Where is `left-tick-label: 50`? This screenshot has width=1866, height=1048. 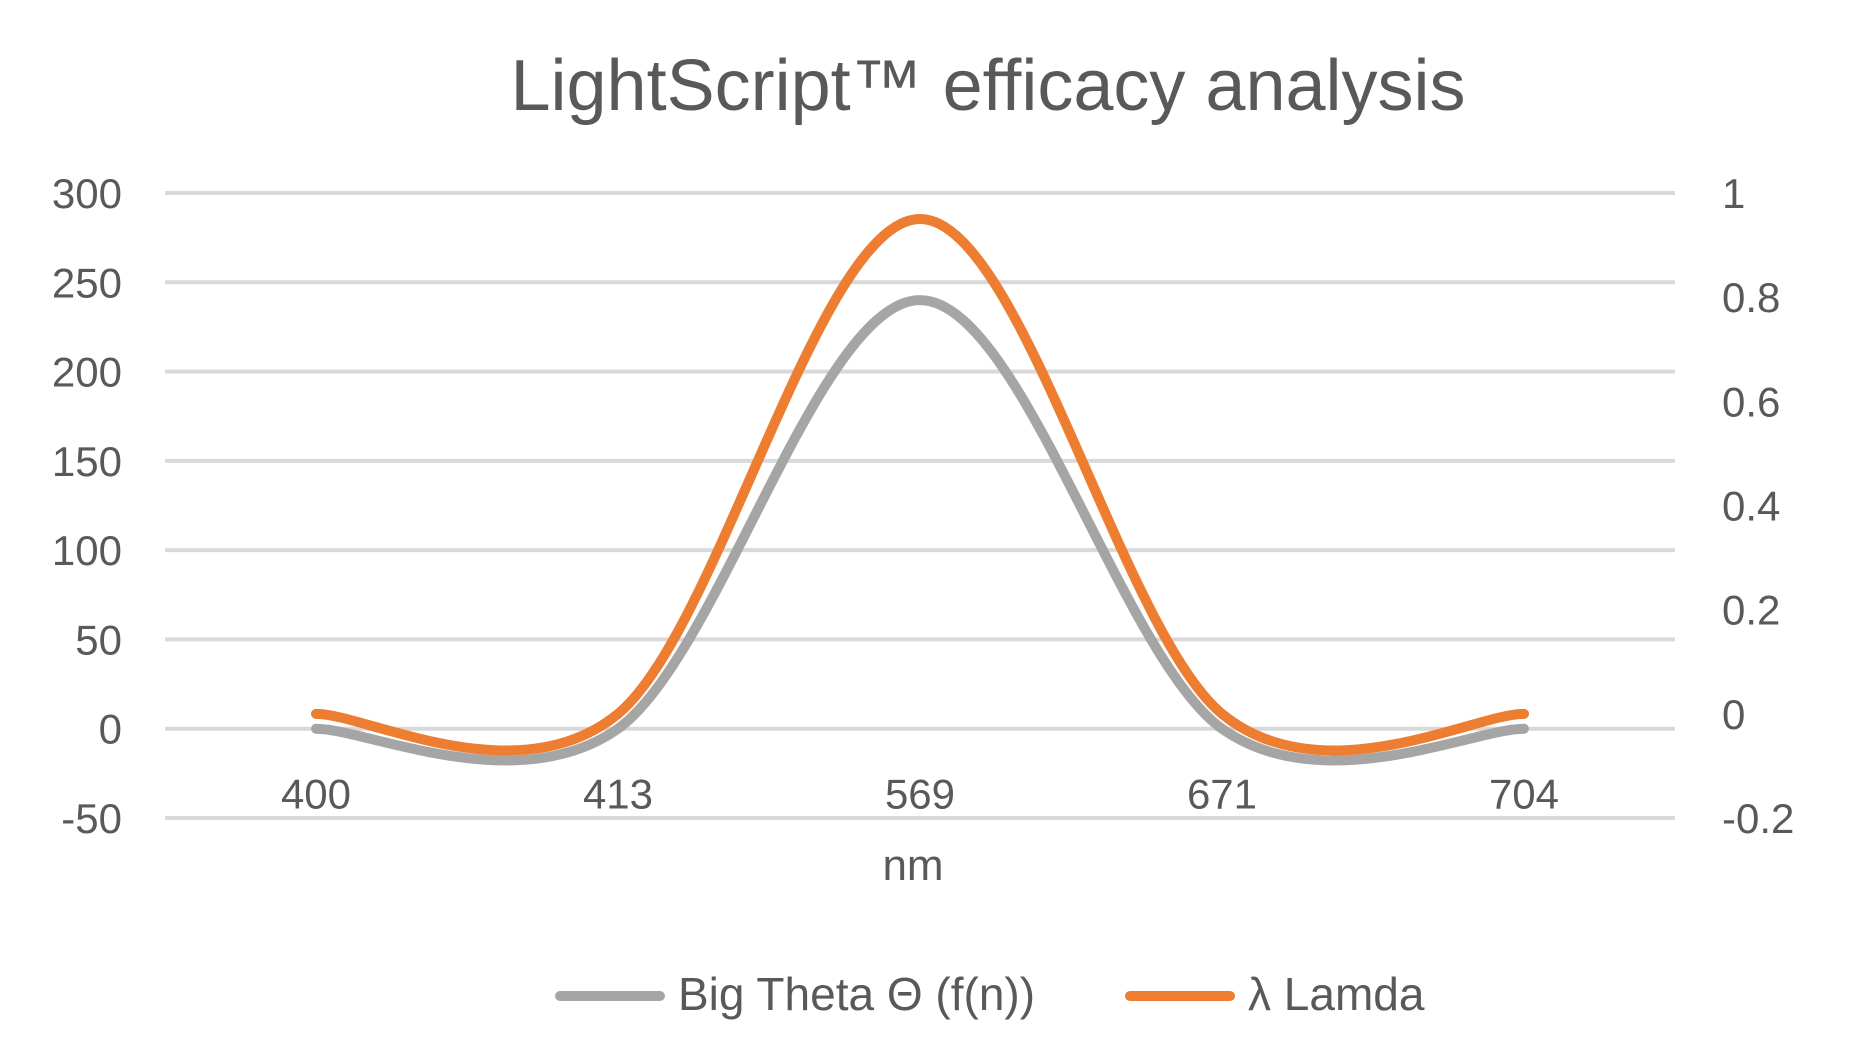
left-tick-label: 50 is located at coordinates (98, 639).